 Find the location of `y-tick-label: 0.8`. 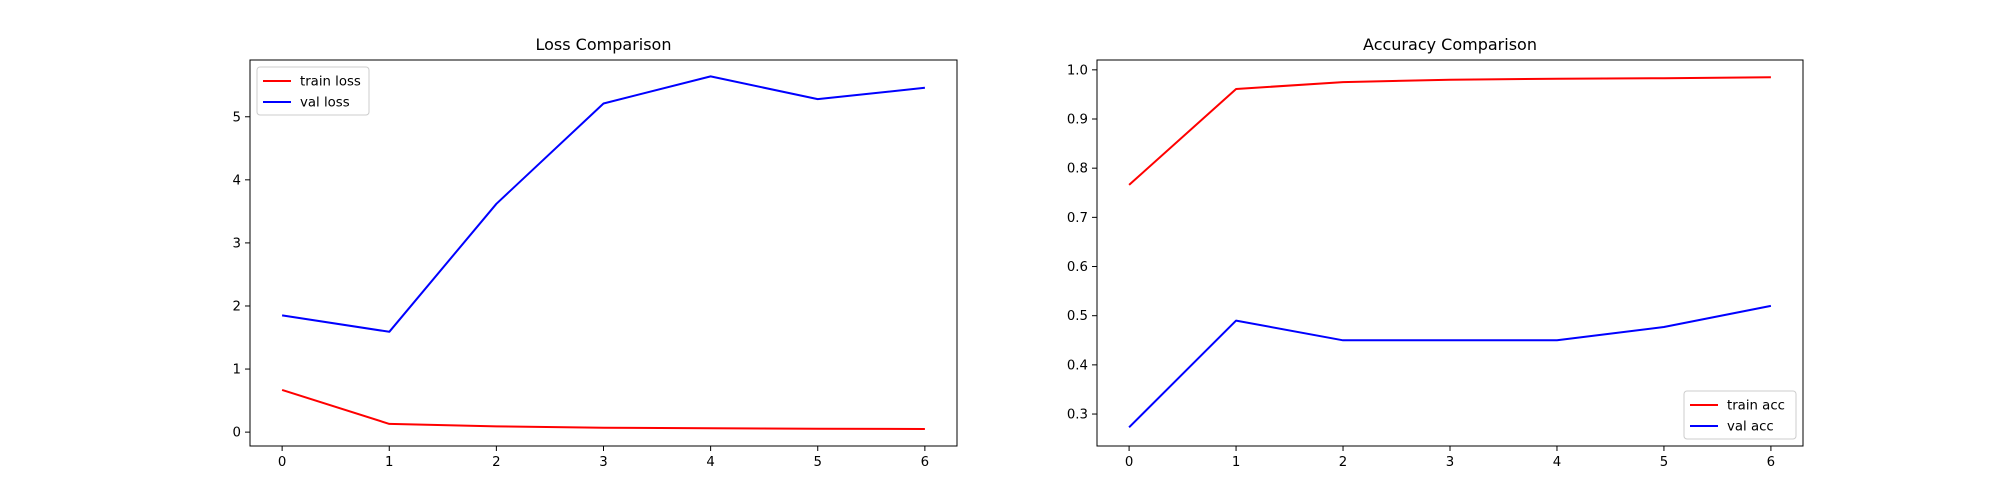

y-tick-label: 0.8 is located at coordinates (1077, 169).